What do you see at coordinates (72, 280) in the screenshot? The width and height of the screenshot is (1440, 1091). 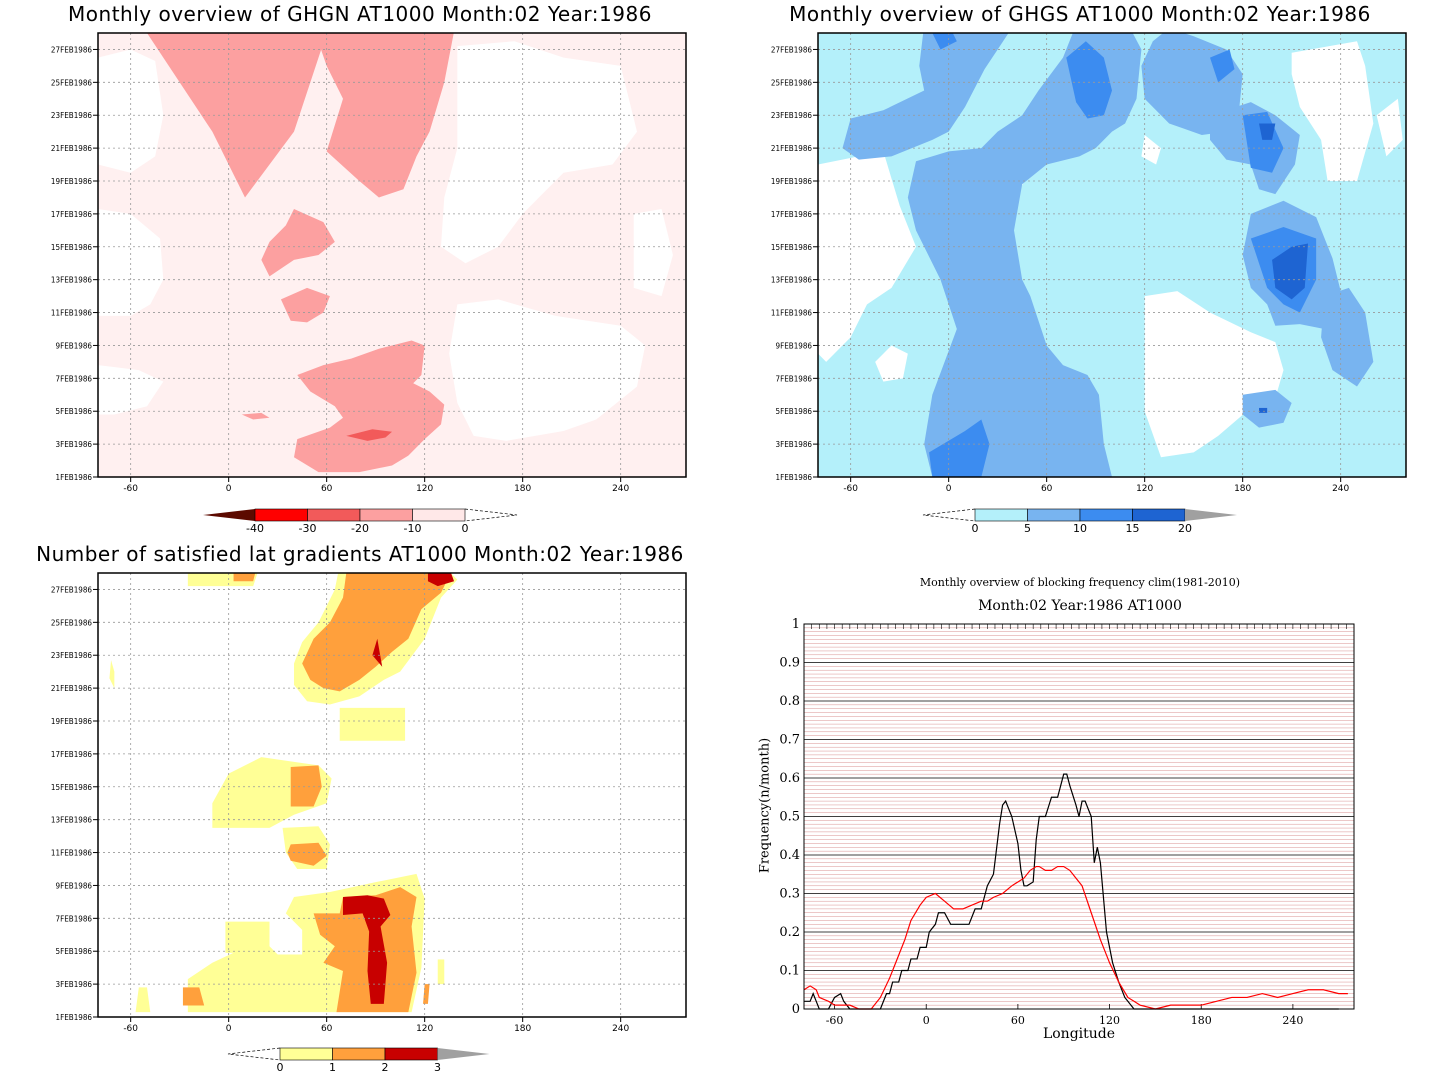 I see `y-tick-label: 13FEB1986` at bounding box center [72, 280].